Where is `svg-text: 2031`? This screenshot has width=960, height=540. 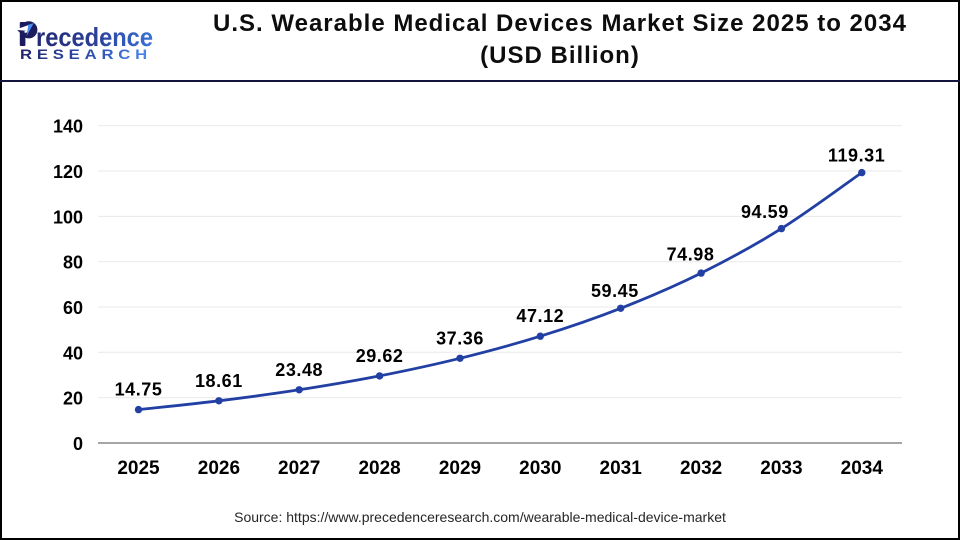
svg-text: 2031 is located at coordinates (621, 468).